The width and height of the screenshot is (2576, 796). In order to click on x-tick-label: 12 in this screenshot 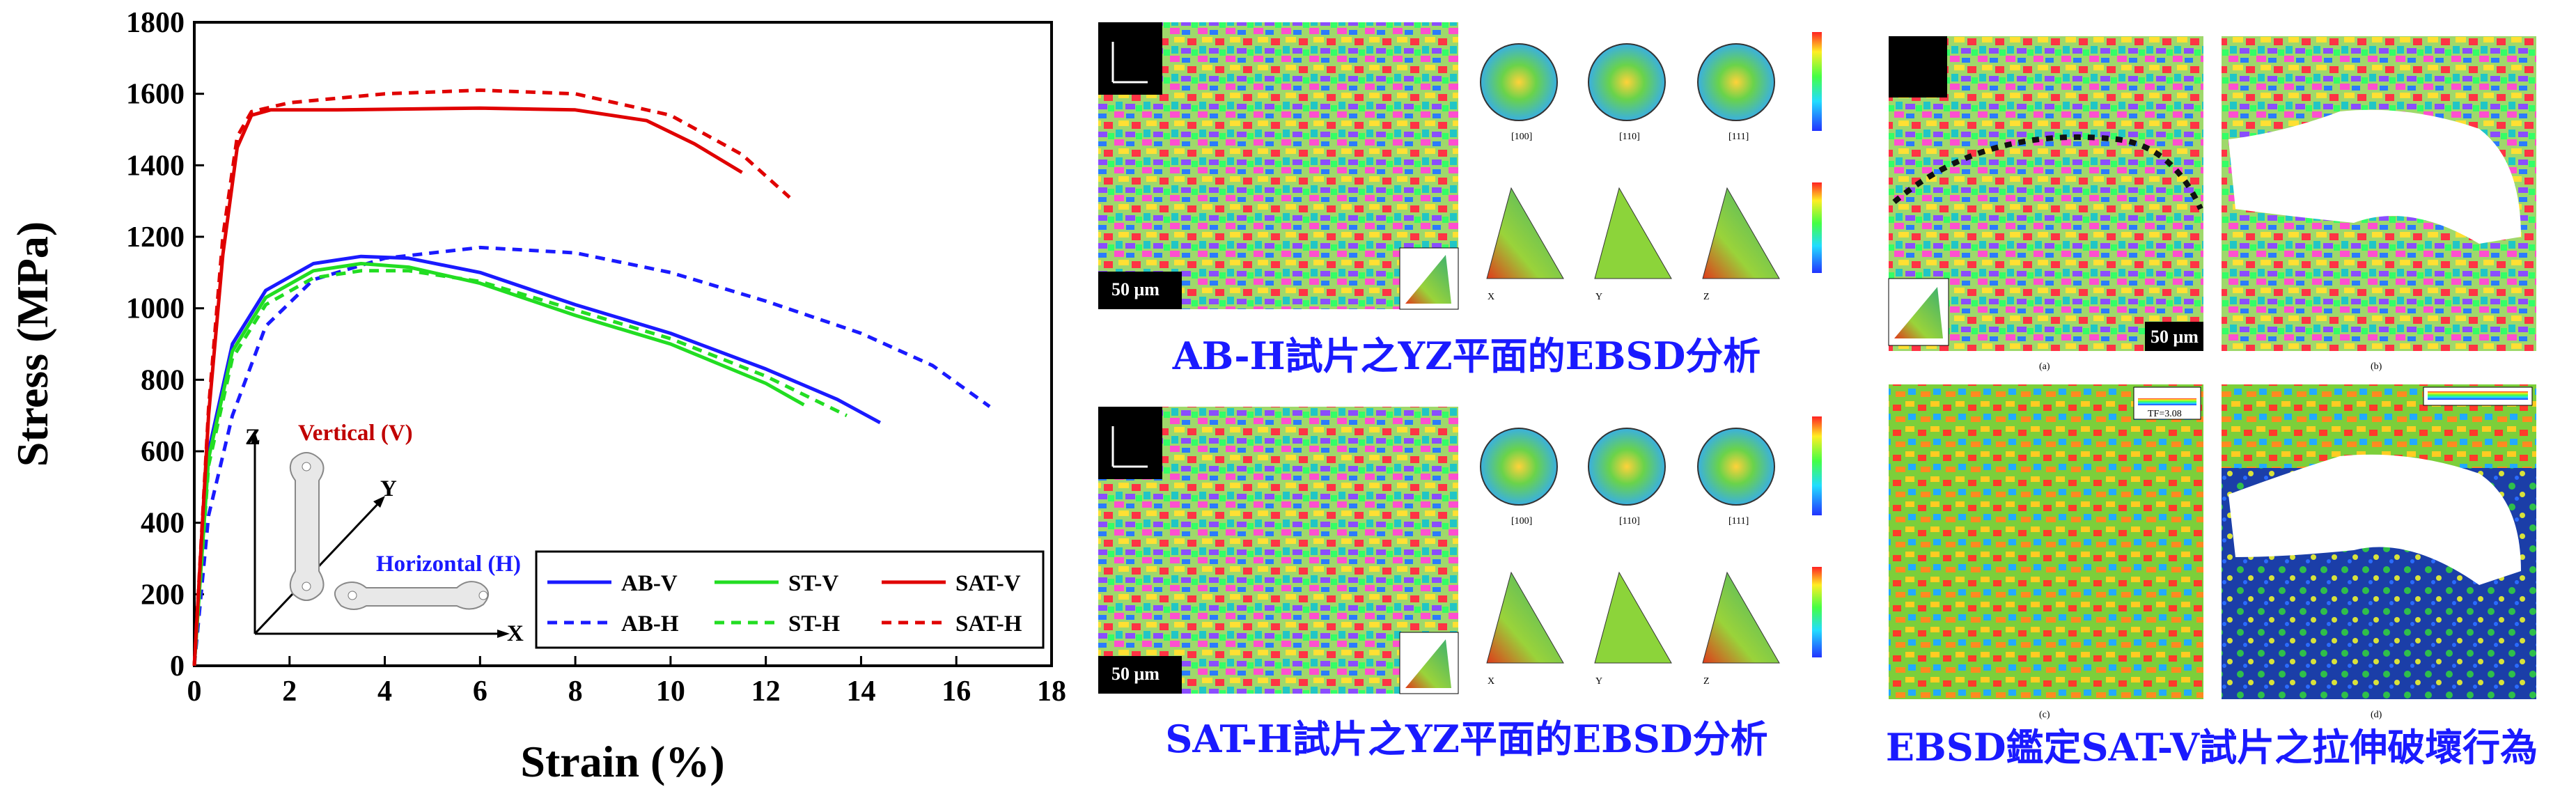, I will do `click(766, 692)`.